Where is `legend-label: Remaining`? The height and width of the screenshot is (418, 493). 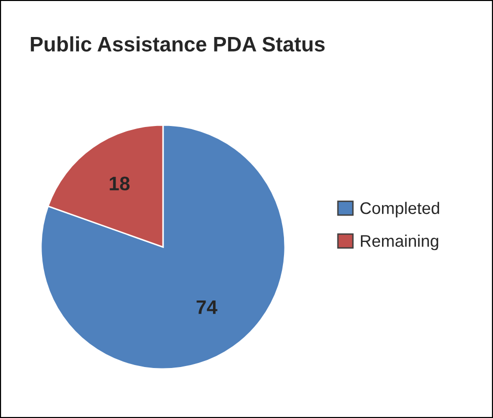
legend-label: Remaining is located at coordinates (399, 242).